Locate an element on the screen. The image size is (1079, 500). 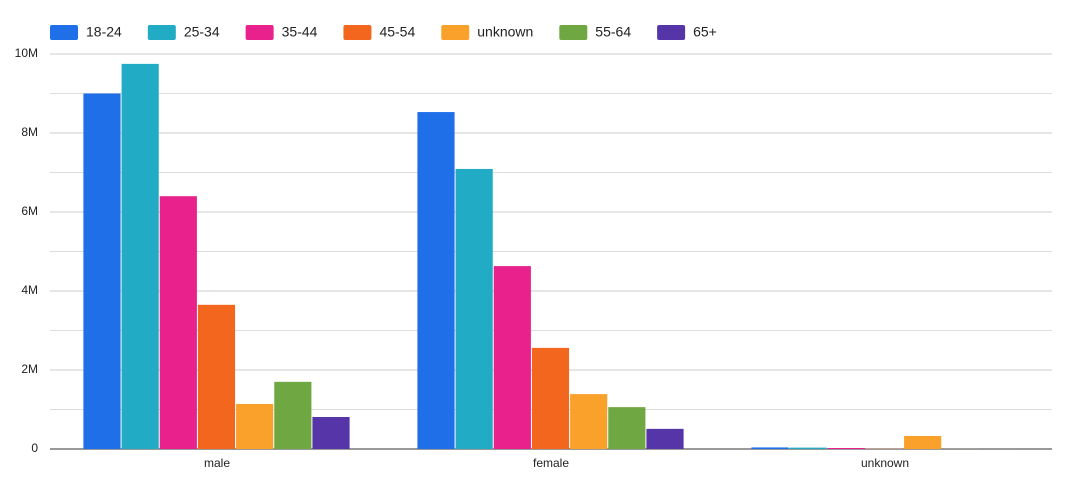
x-tick-label: female is located at coordinates (551, 463).